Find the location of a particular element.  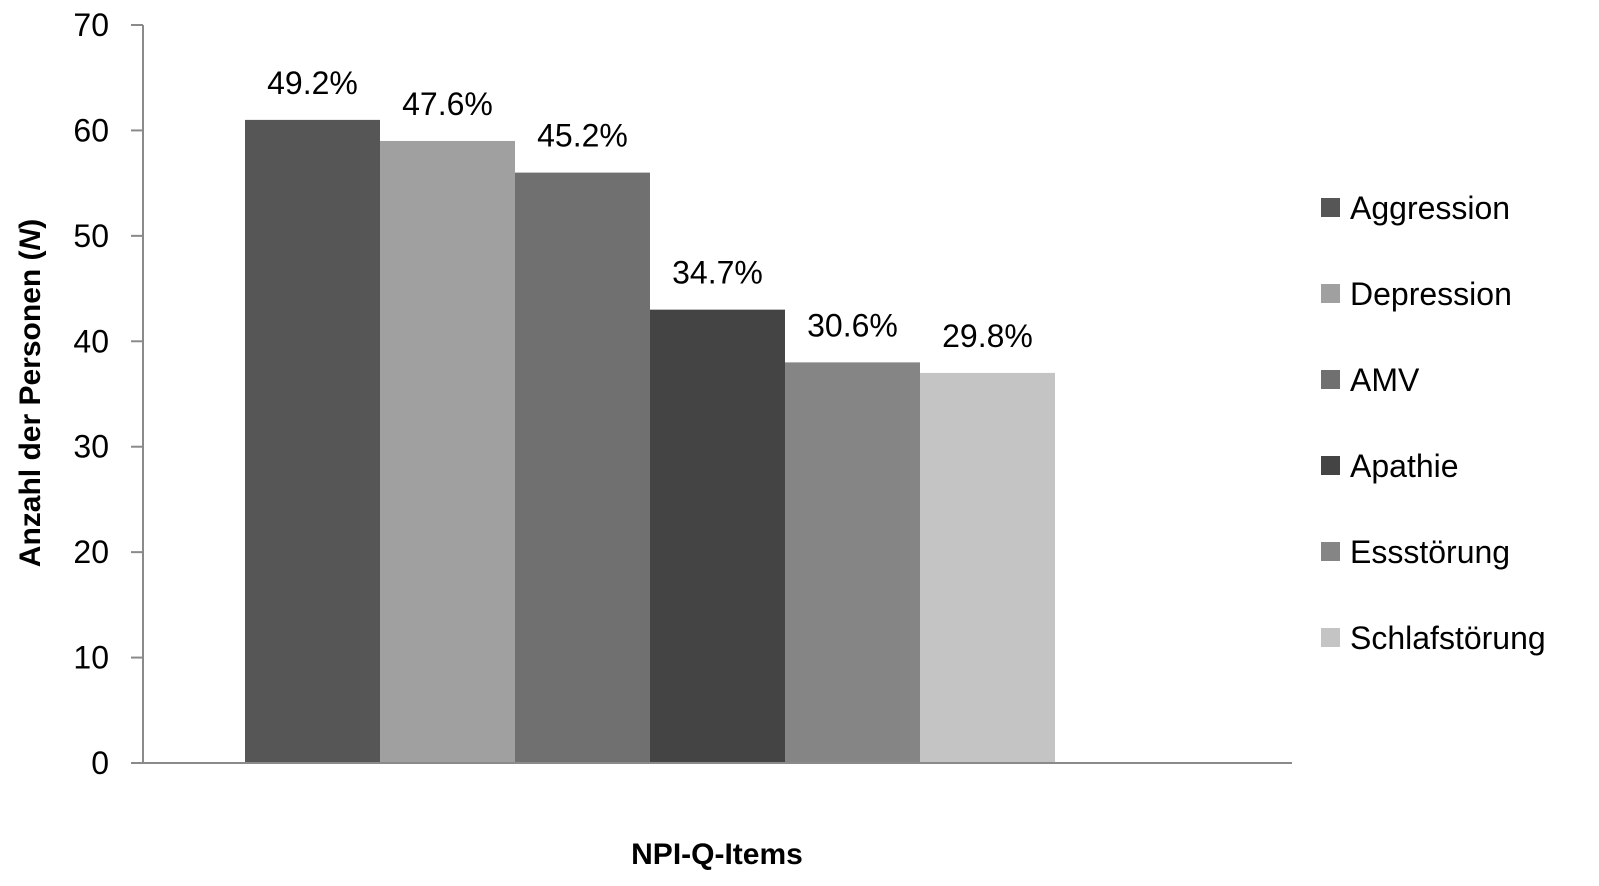

bar-essstörung is located at coordinates (852, 562).